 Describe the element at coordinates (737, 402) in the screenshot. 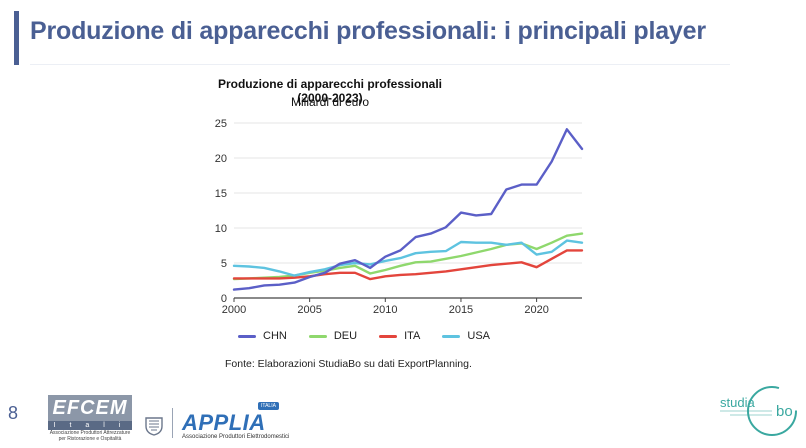

I see `studiabo-word-a: studia` at that location.